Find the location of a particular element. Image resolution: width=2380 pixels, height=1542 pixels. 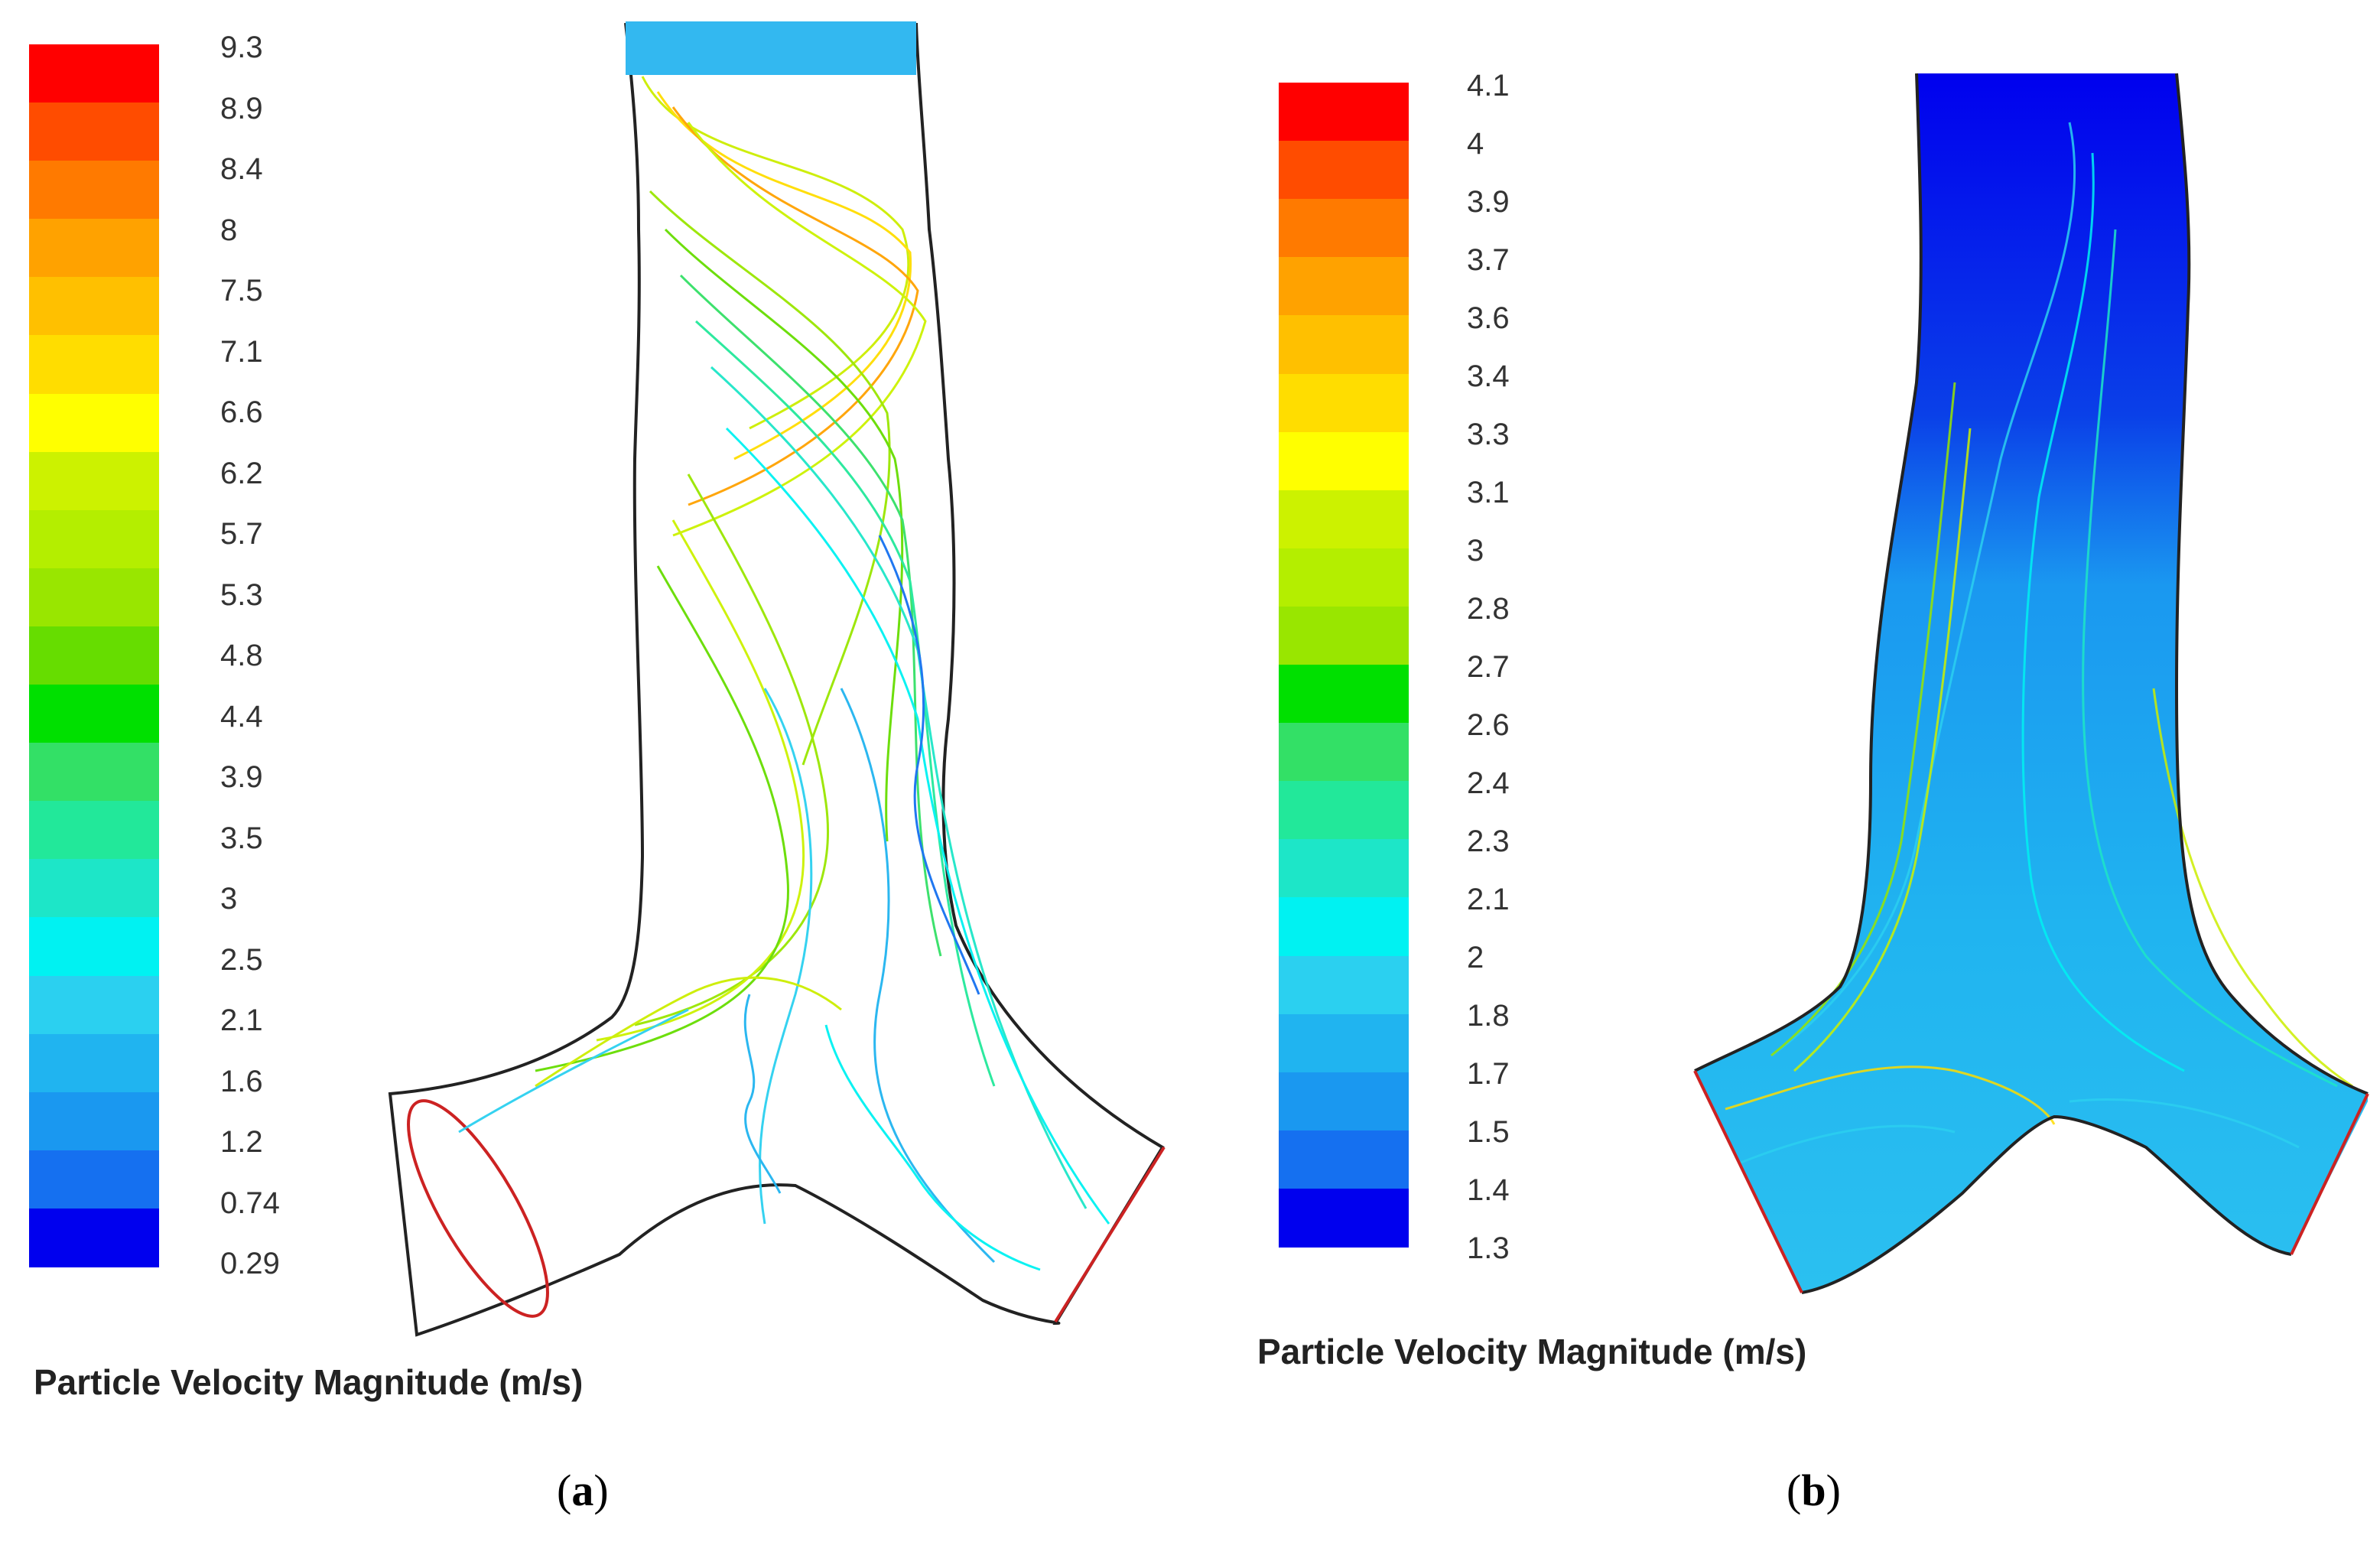

colorbar-tick-label: 9.3 is located at coordinates (241, 47).